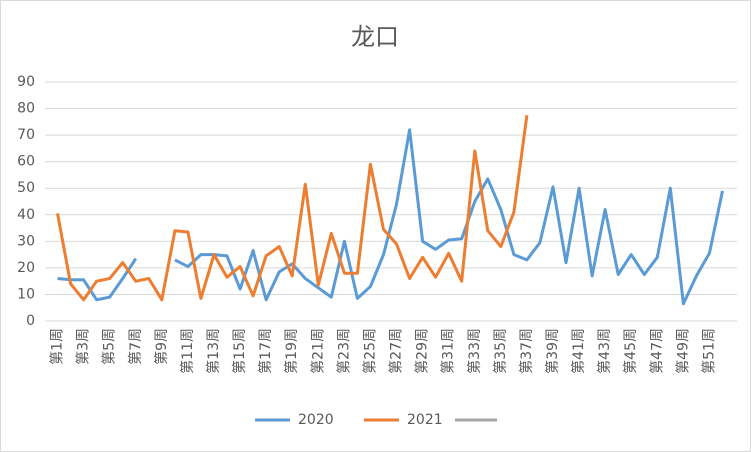  I want to click on legend-label: 2020, so click(316, 420).